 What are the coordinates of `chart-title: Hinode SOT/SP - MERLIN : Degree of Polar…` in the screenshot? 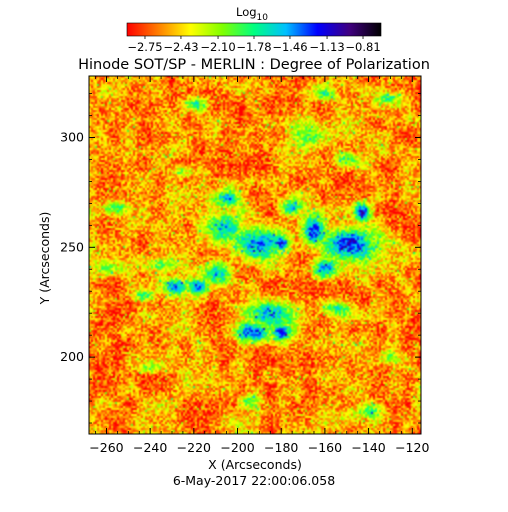 It's located at (254, 65).